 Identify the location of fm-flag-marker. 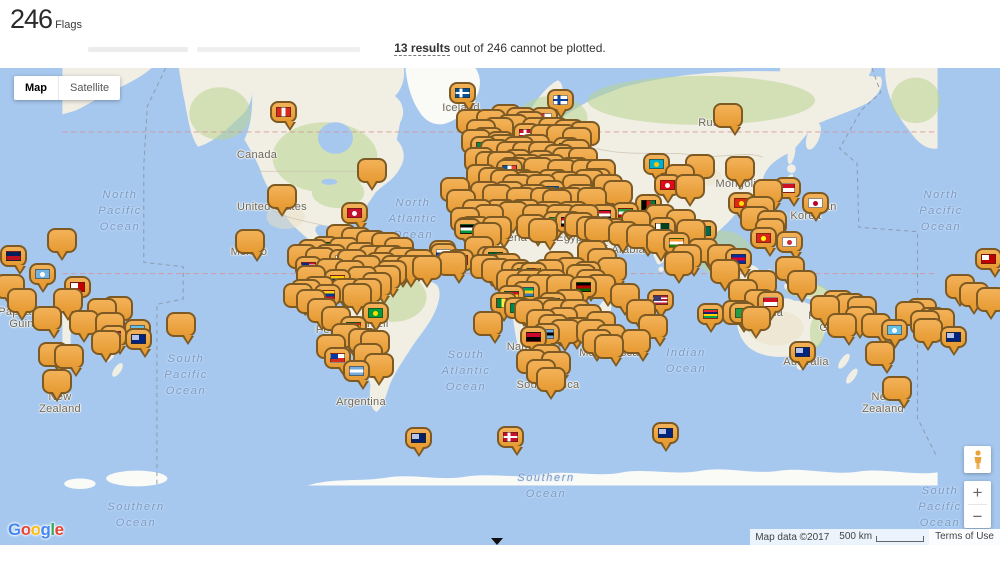
(42, 278).